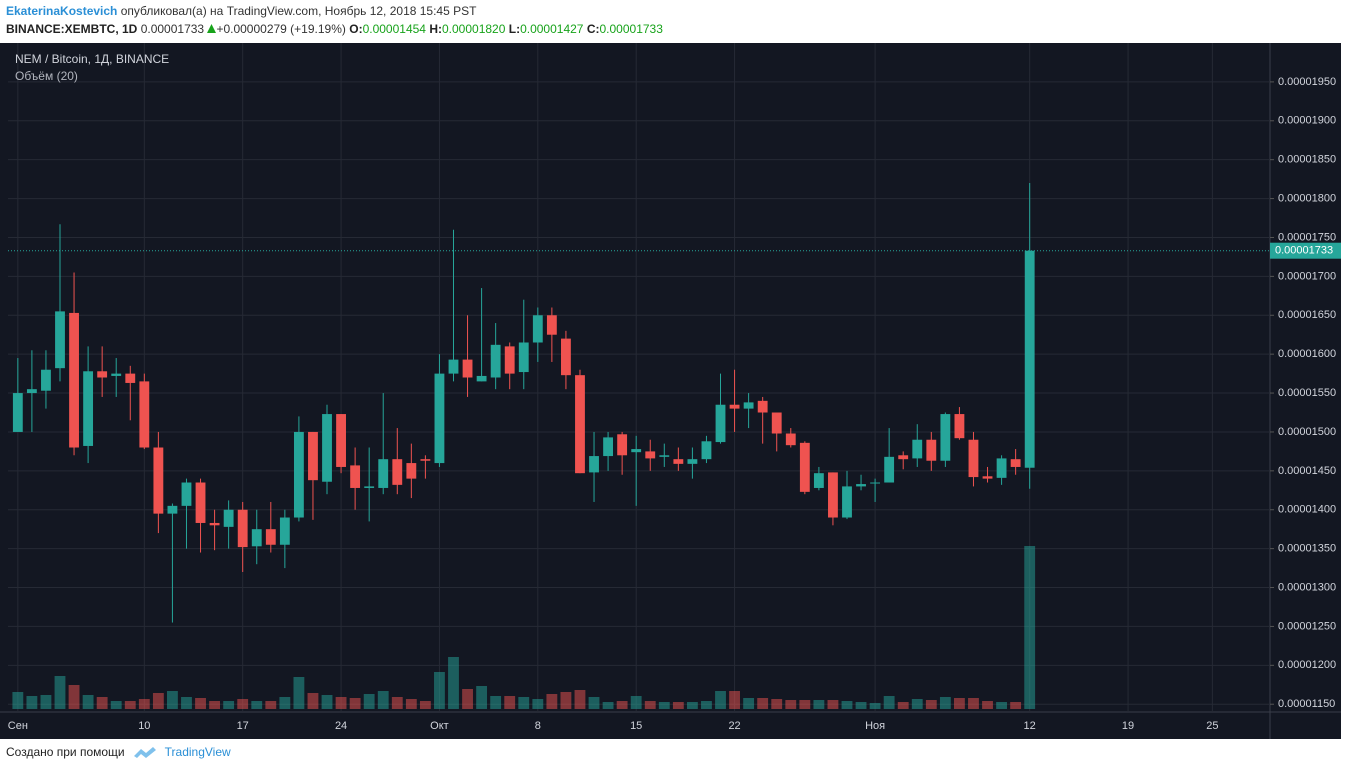 Image resolution: width=1348 pixels, height=773 pixels. What do you see at coordinates (72, 29) in the screenshot?
I see `symbol: BINANCE:XEMBTC, 1D` at bounding box center [72, 29].